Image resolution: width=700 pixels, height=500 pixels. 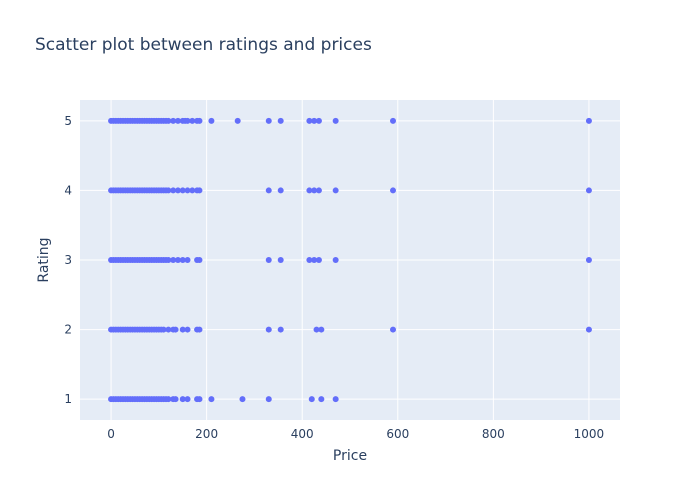 What do you see at coordinates (397, 434) in the screenshot?
I see `x-tick-label: 600` at bounding box center [397, 434].